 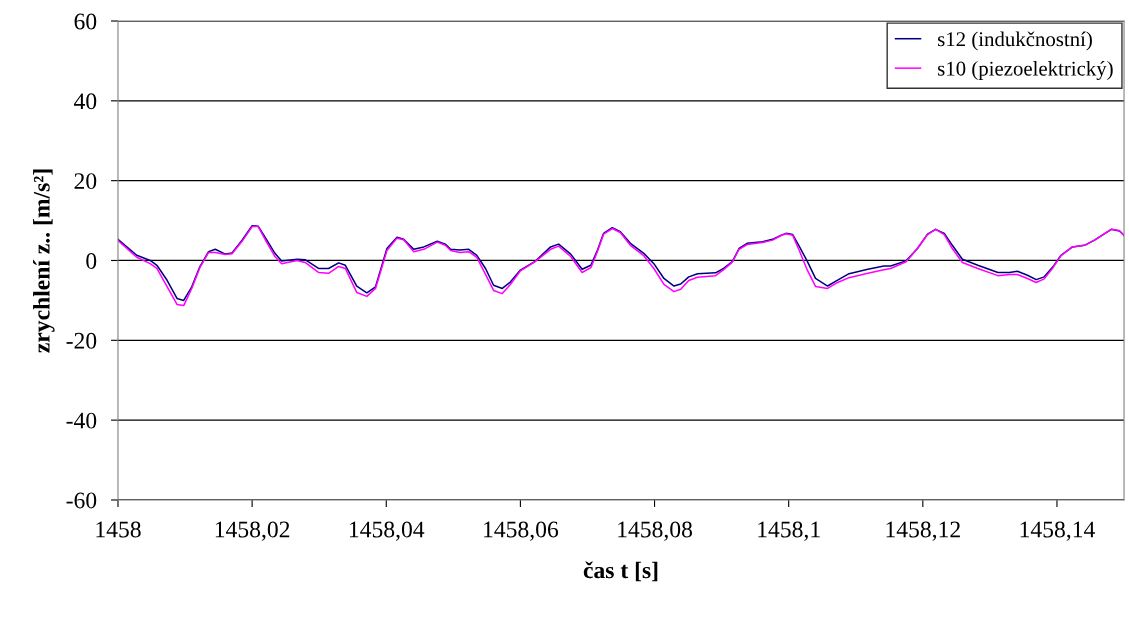 What do you see at coordinates (81, 340) in the screenshot?
I see `y-tick-label: -20` at bounding box center [81, 340].